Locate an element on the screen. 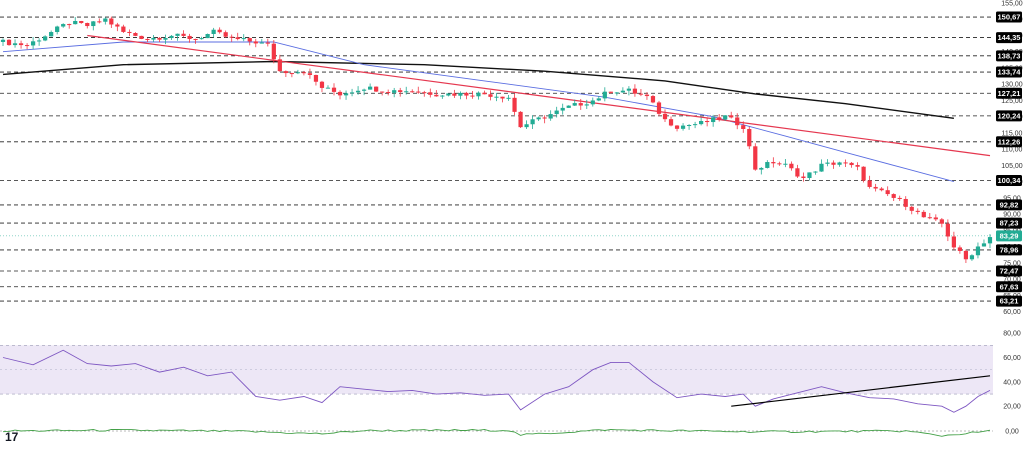 This screenshot has height=453, width=1024. price-tick-label: 75,00 is located at coordinates (1012, 263).